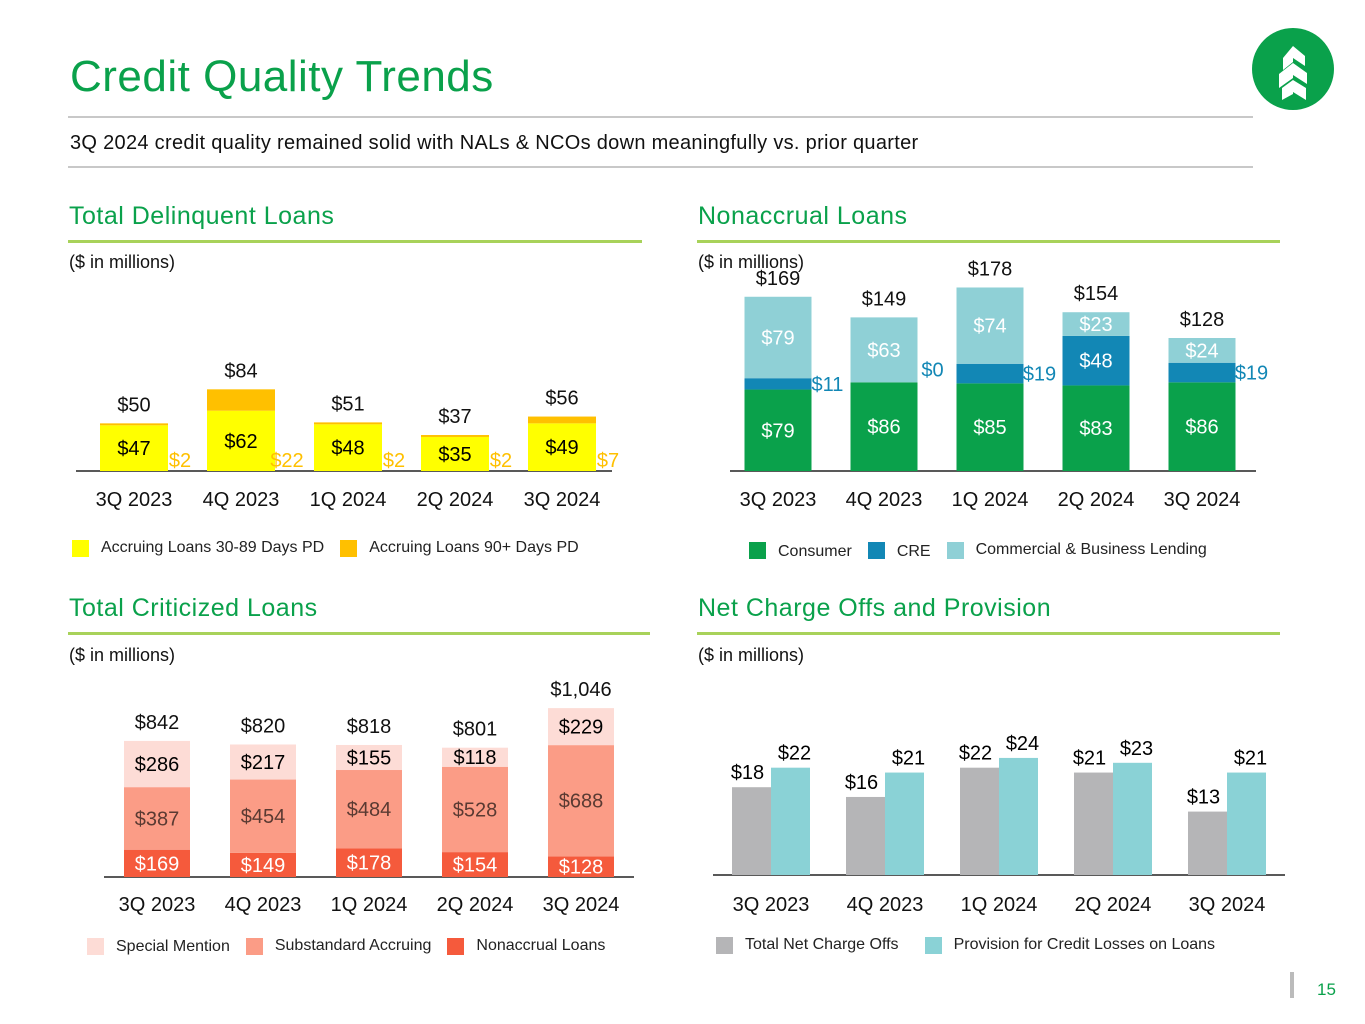  I want to click on tree-logo-icon, so click(1293, 69).